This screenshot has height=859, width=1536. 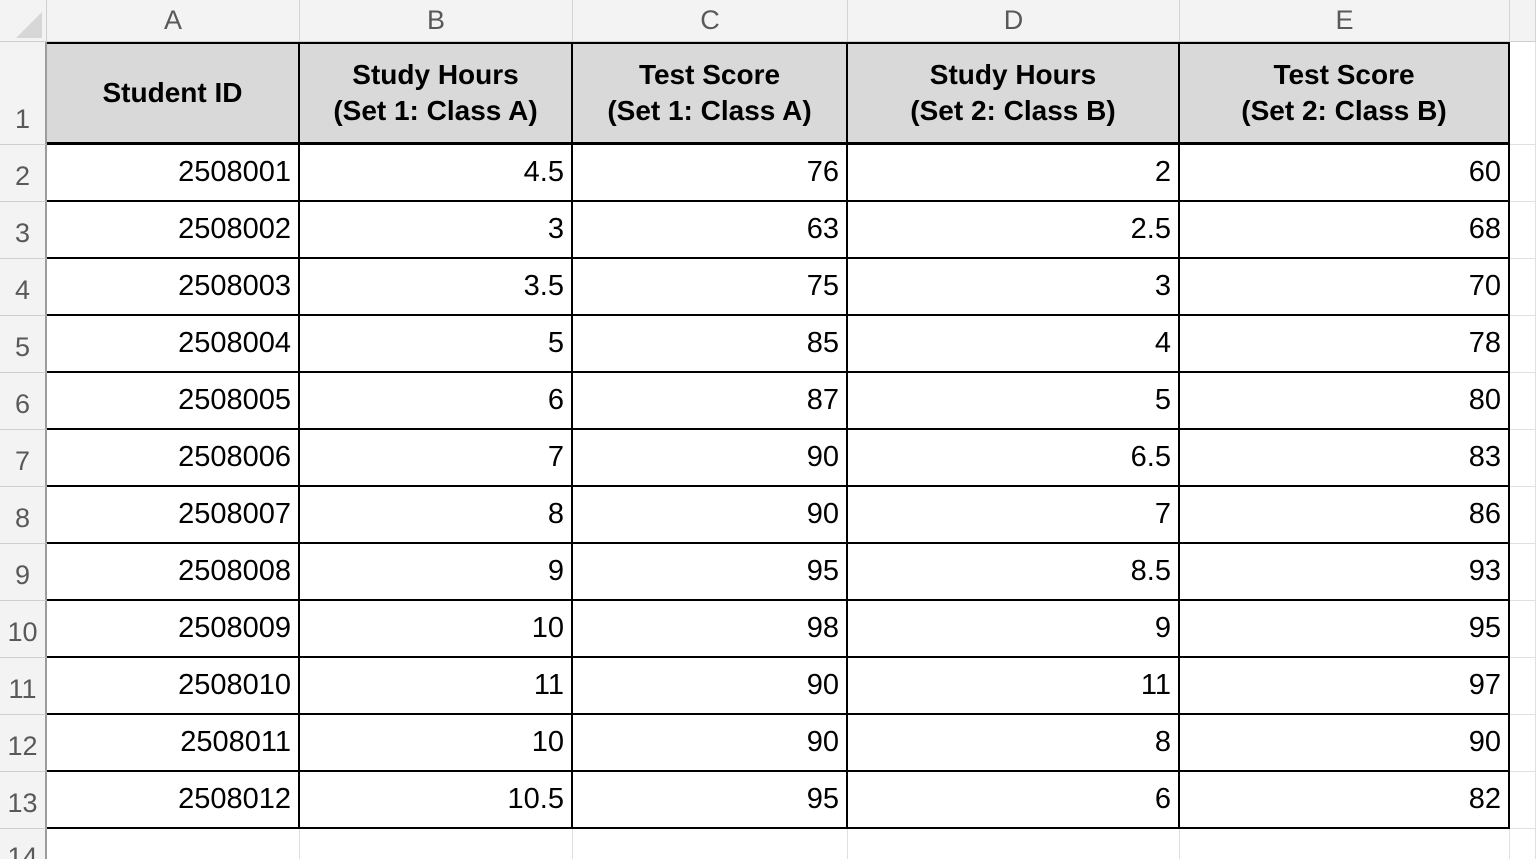 I want to click on header-text: Study Hours, so click(x=1013, y=74).